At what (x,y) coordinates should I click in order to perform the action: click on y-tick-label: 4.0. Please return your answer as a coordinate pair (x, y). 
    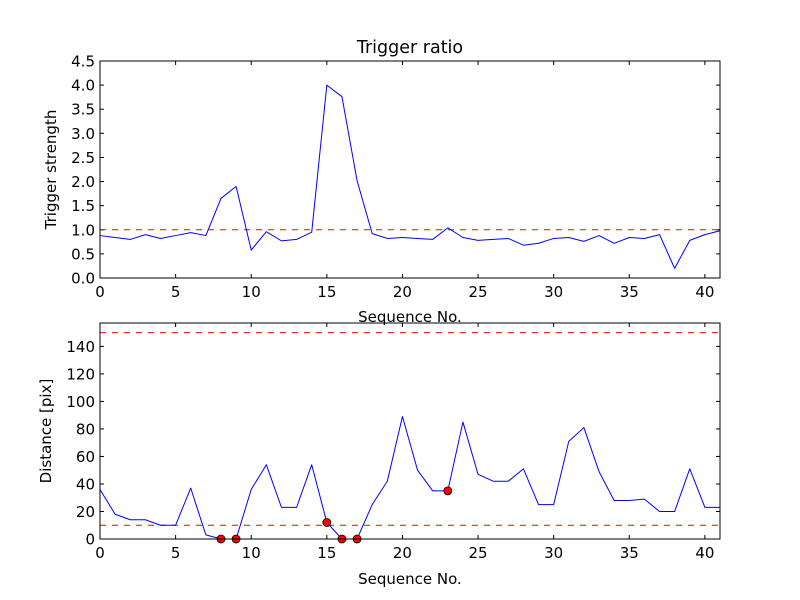
    Looking at the image, I should click on (83, 86).